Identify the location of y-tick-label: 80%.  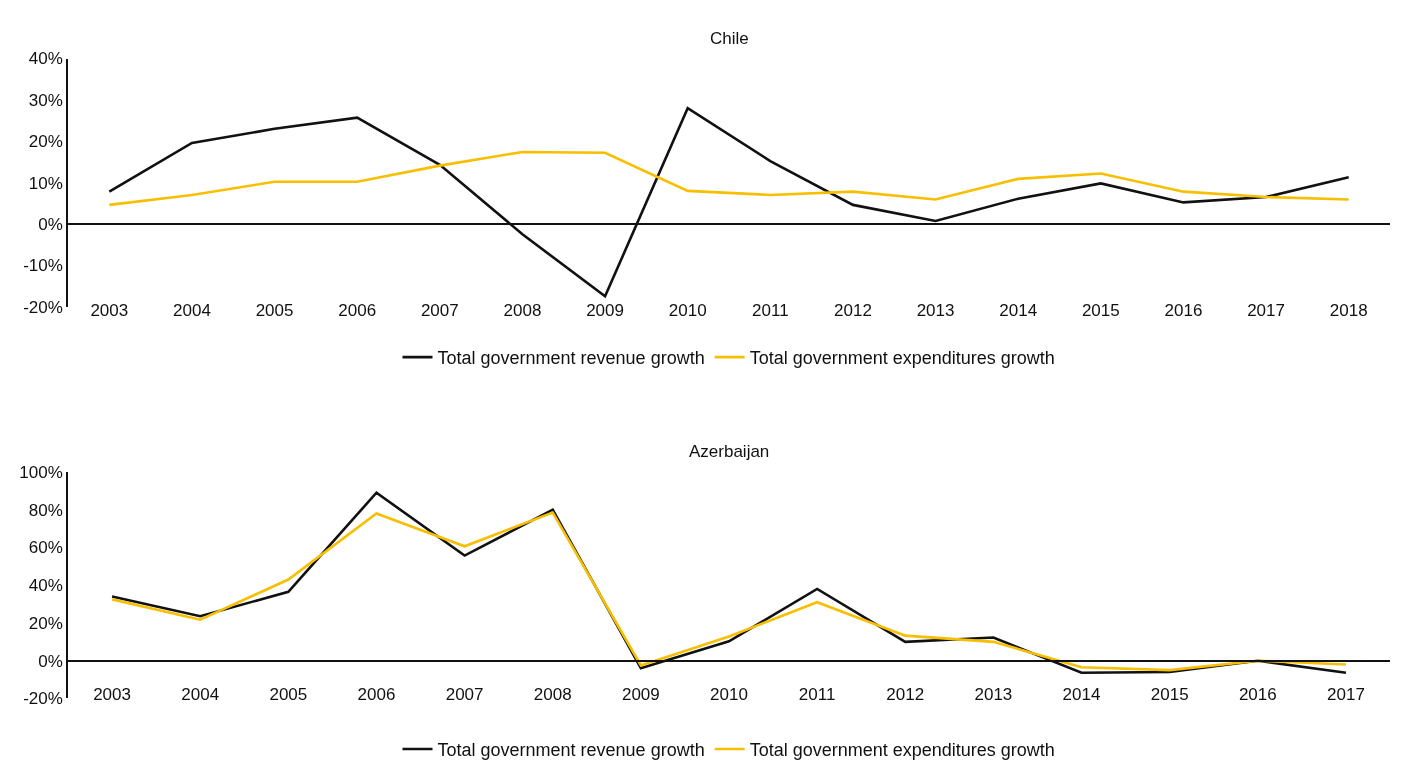
(45, 510).